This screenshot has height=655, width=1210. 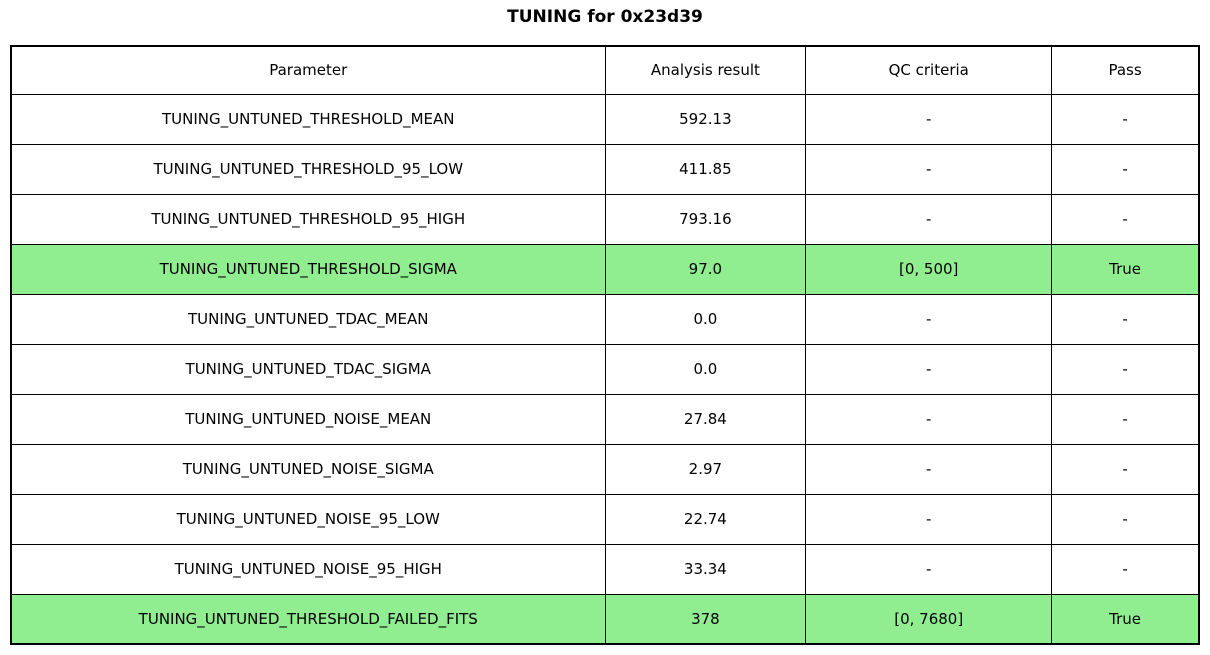 I want to click on analysis-result-cell: 2.97, so click(x=705, y=469).